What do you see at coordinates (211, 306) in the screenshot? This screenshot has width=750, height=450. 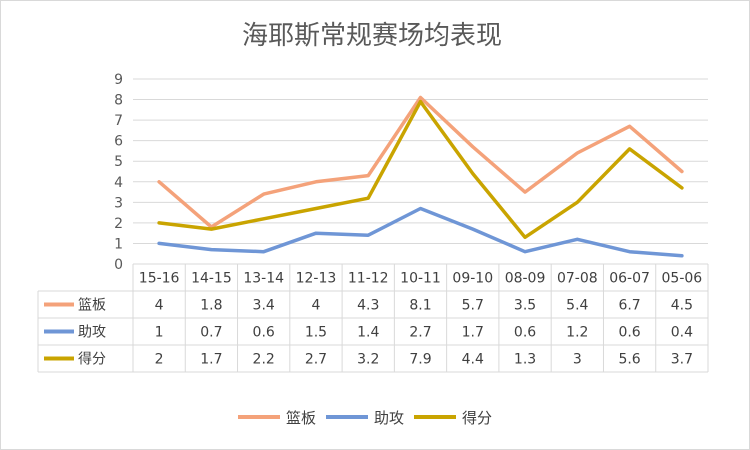 I see `table-cell-value: 1.8` at bounding box center [211, 306].